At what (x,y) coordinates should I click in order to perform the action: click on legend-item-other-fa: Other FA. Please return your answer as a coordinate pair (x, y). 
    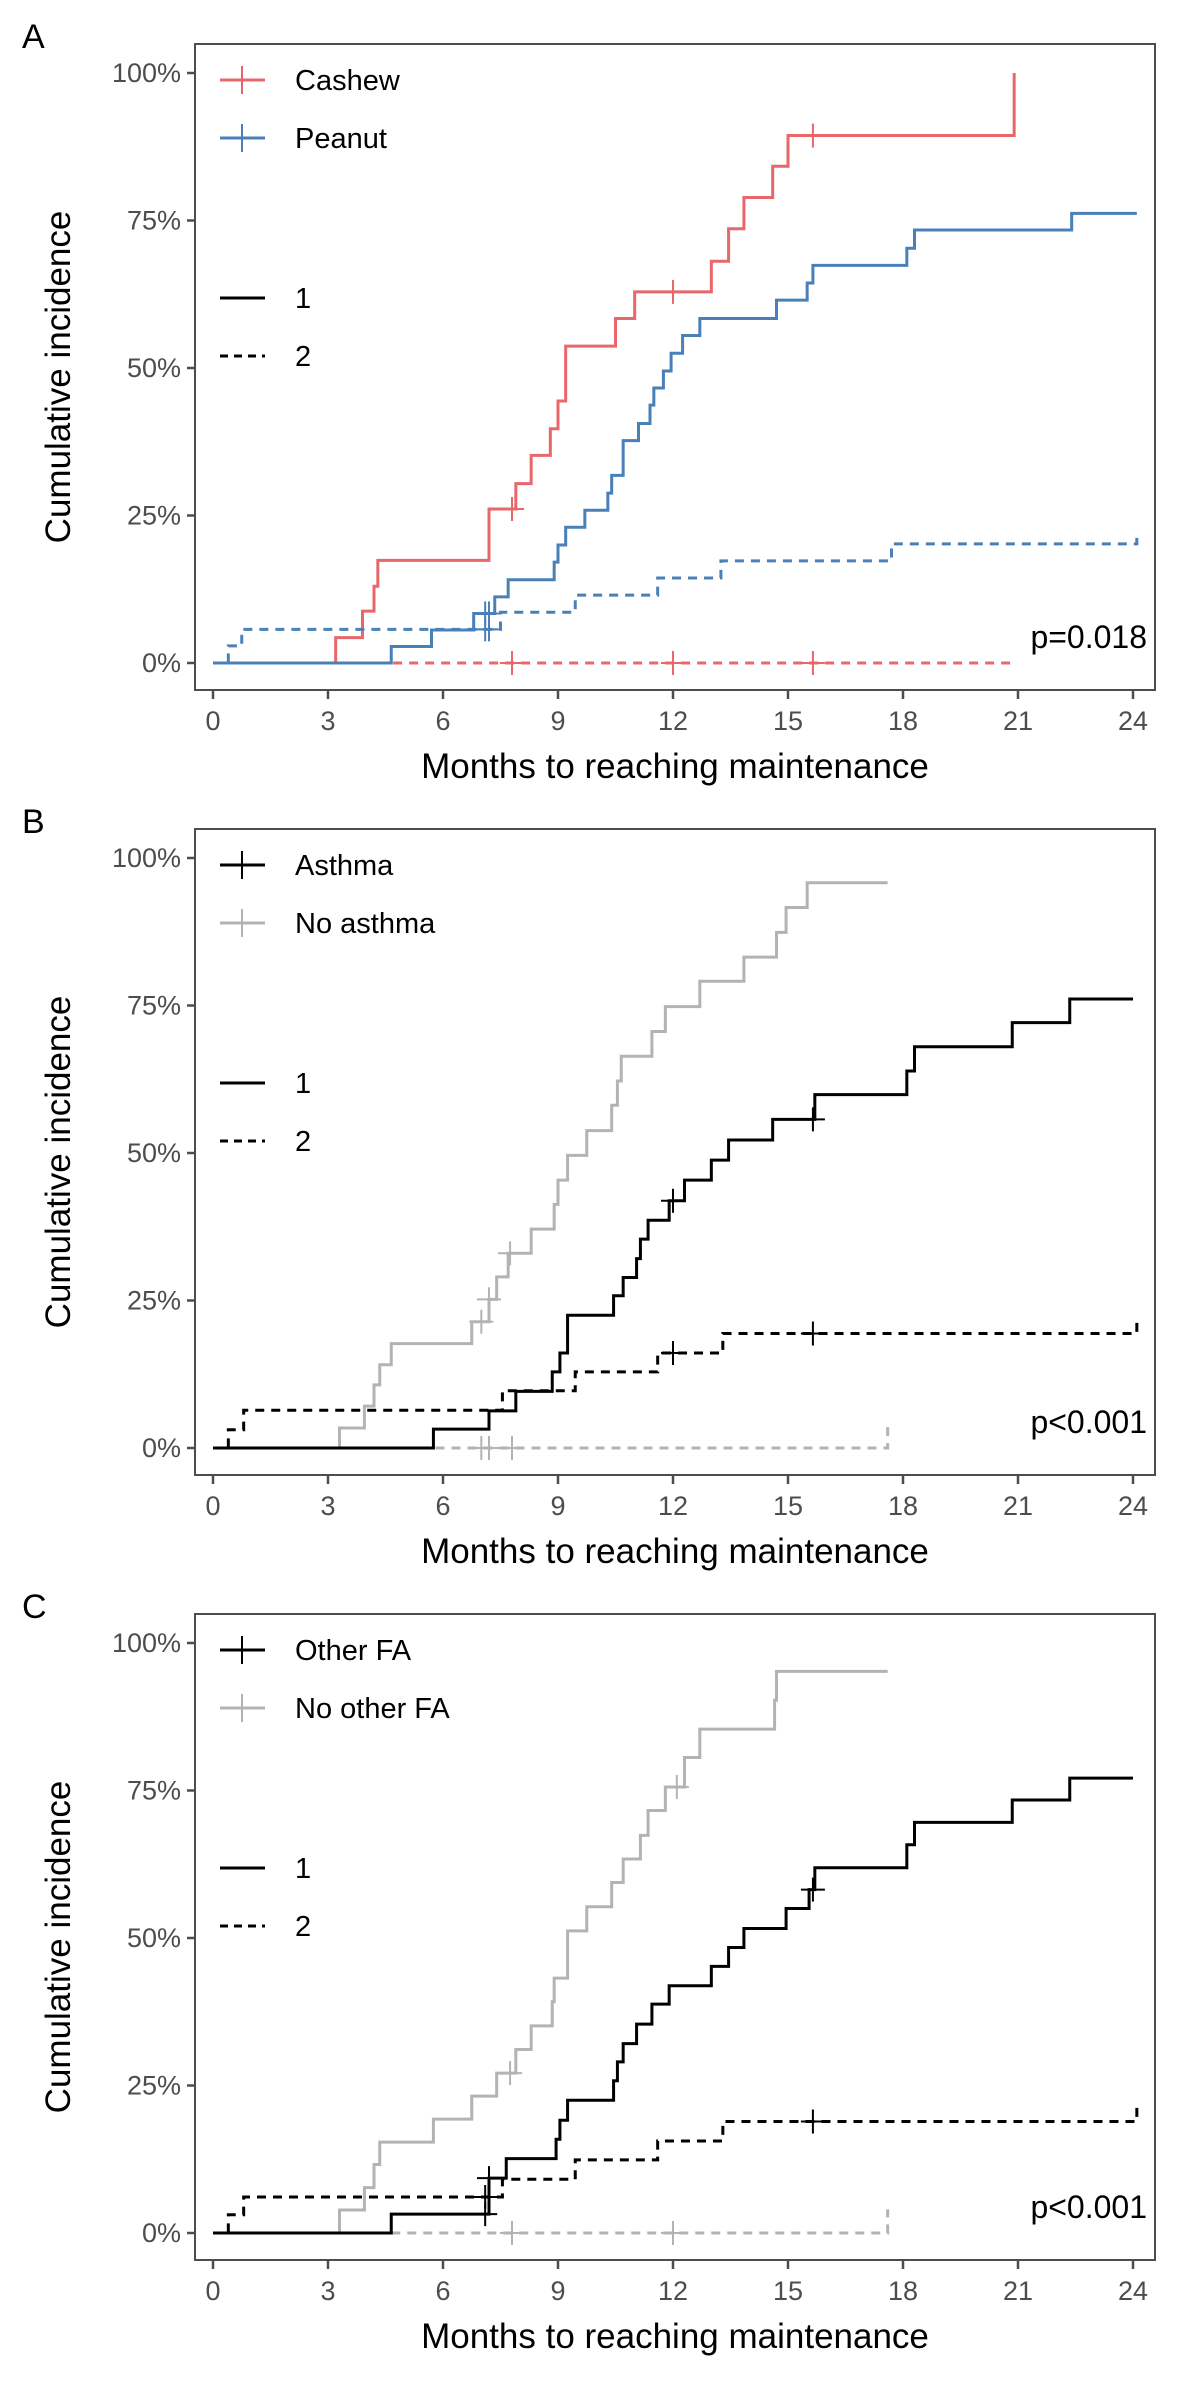
    Looking at the image, I should click on (316, 1651).